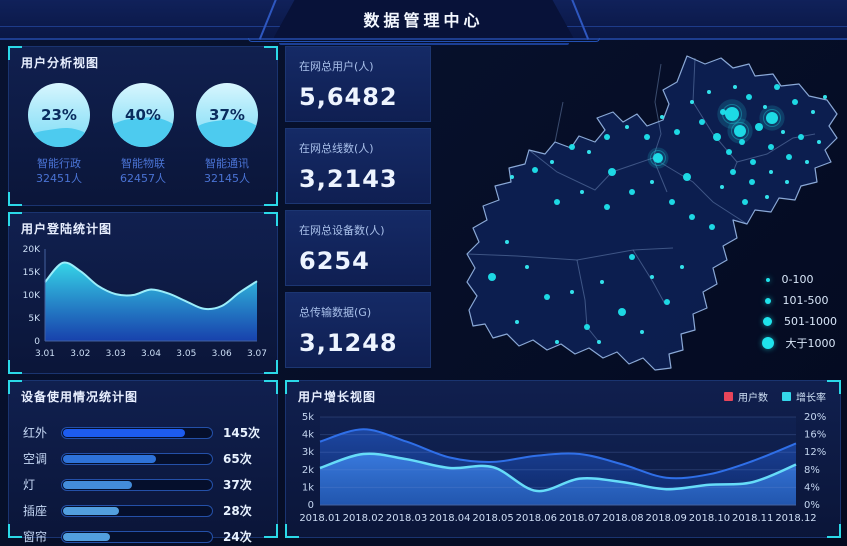 Image resolution: width=847 pixels, height=546 pixels. What do you see at coordinates (227, 132) in the screenshot?
I see `liquid-gauge: 37% 智能通讯 32145人` at bounding box center [227, 132].